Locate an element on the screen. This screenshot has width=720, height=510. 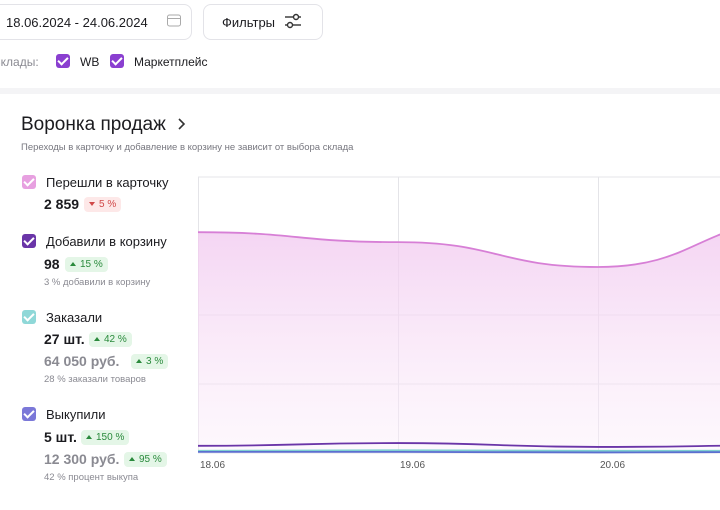
x-tick-label: 19.06 is located at coordinates (412, 465).